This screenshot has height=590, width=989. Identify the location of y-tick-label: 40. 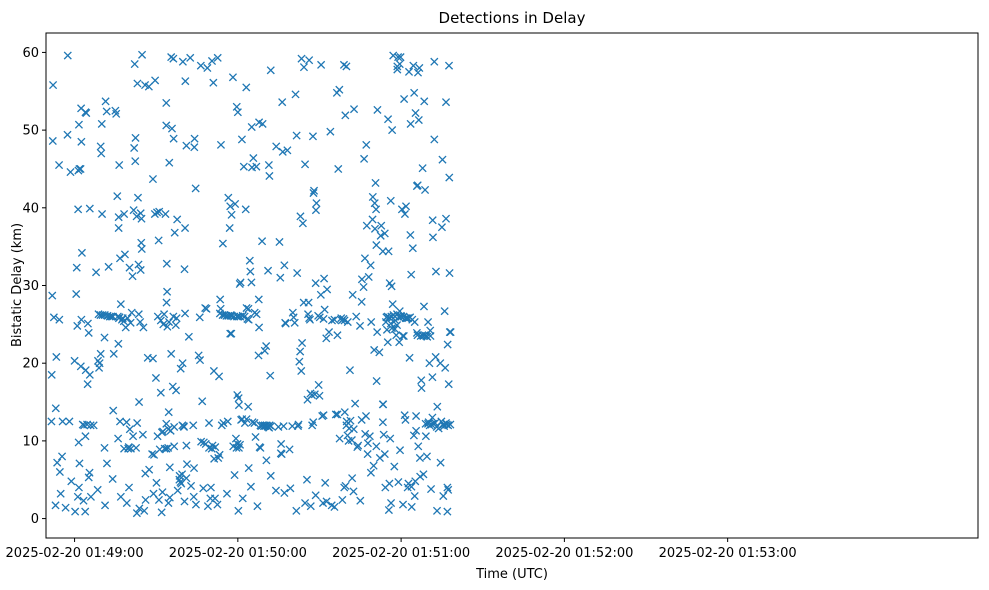
(30, 208).